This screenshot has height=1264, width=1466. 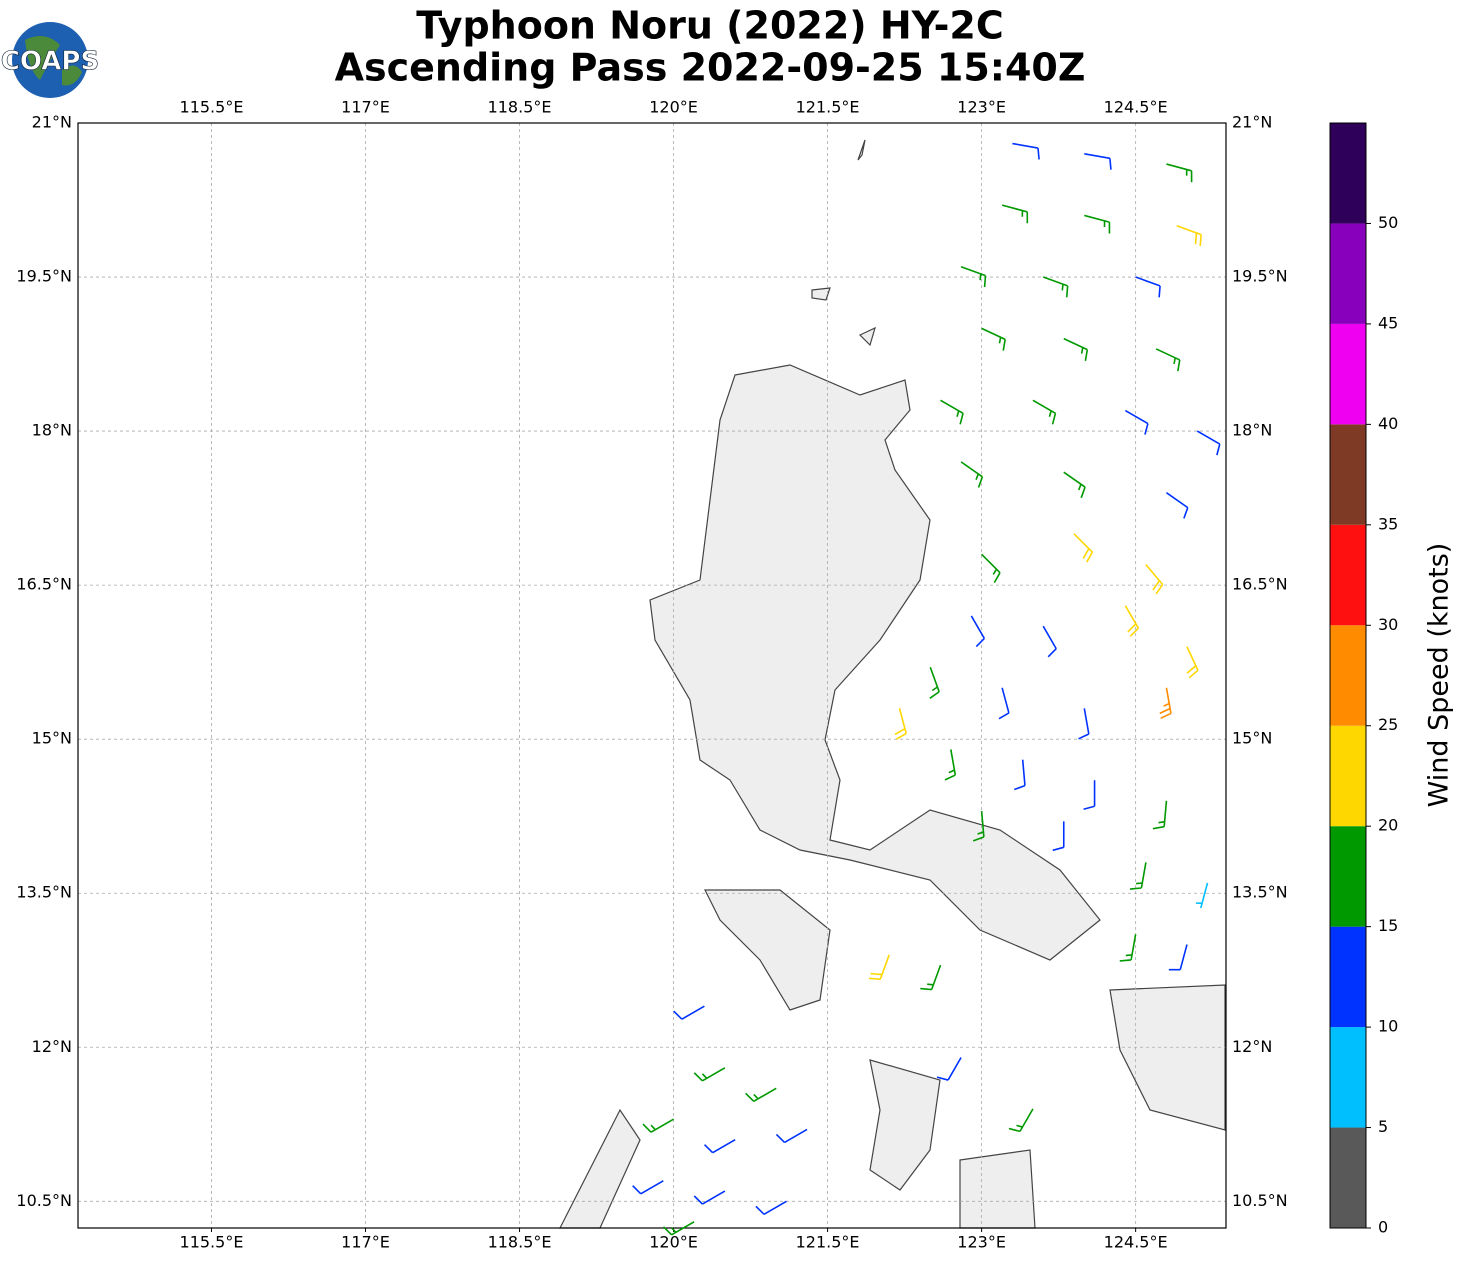 What do you see at coordinates (767, 950) in the screenshot?
I see `mindoro` at bounding box center [767, 950].